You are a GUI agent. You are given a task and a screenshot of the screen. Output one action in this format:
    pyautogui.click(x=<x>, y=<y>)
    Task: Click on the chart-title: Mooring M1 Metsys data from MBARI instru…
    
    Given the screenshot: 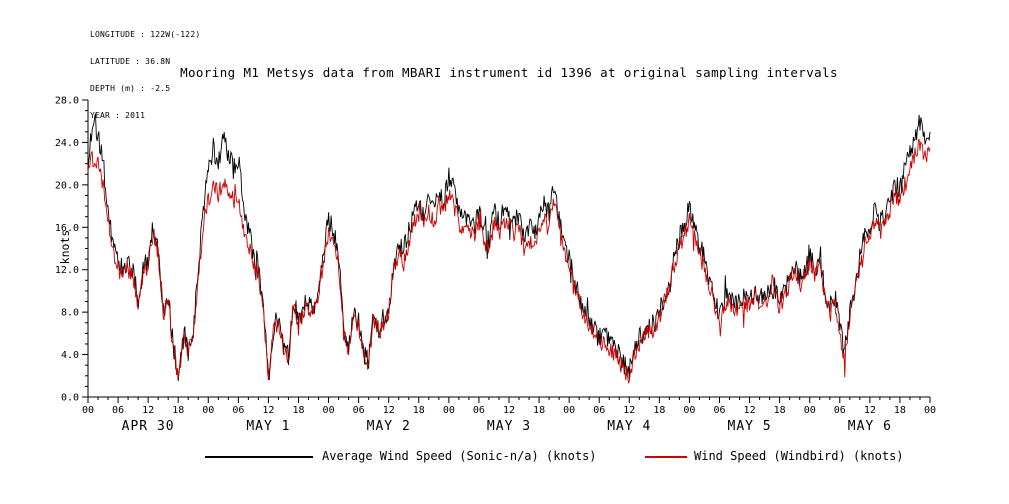 What is the action you would take?
    pyautogui.click(x=509, y=72)
    